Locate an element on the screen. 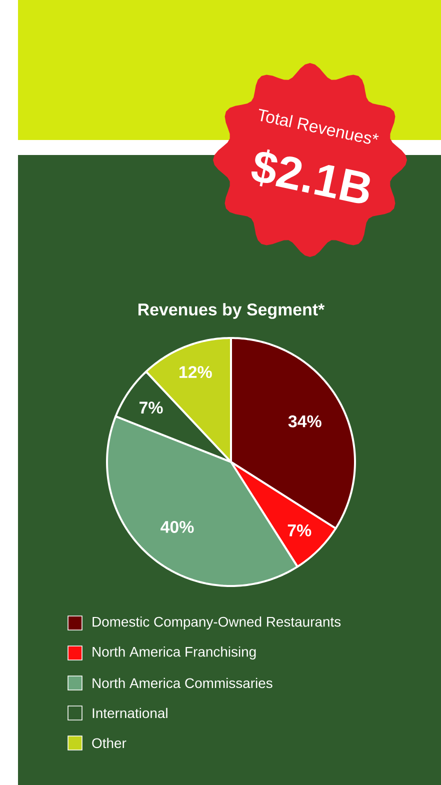 The image size is (441, 785). legend-label: International is located at coordinates (130, 713).